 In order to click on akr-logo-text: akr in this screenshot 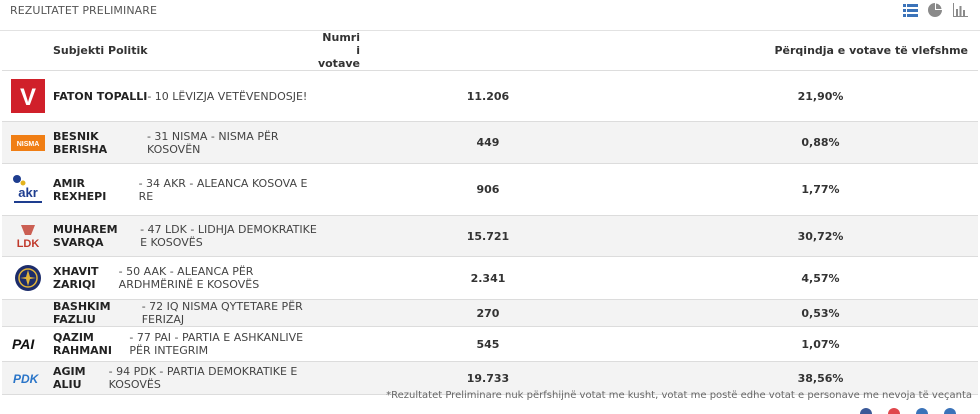, I will do `click(28, 192)`.